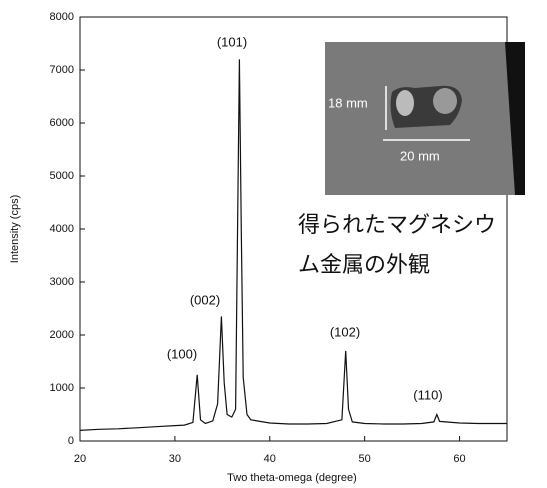  What do you see at coordinates (62, 70) in the screenshot?
I see `y-tick-label: 7000` at bounding box center [62, 70].